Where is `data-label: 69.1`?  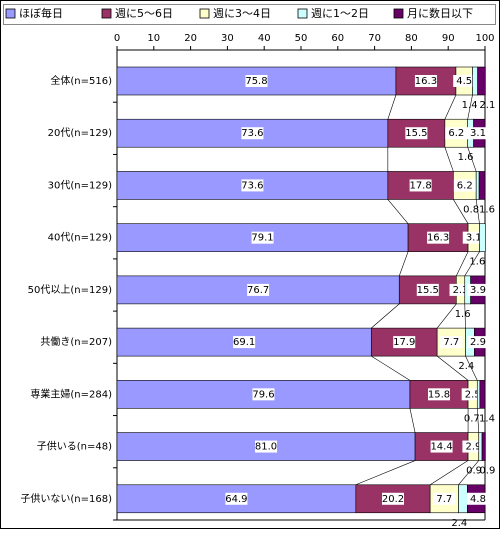
data-label: 69.1 is located at coordinates (244, 342).